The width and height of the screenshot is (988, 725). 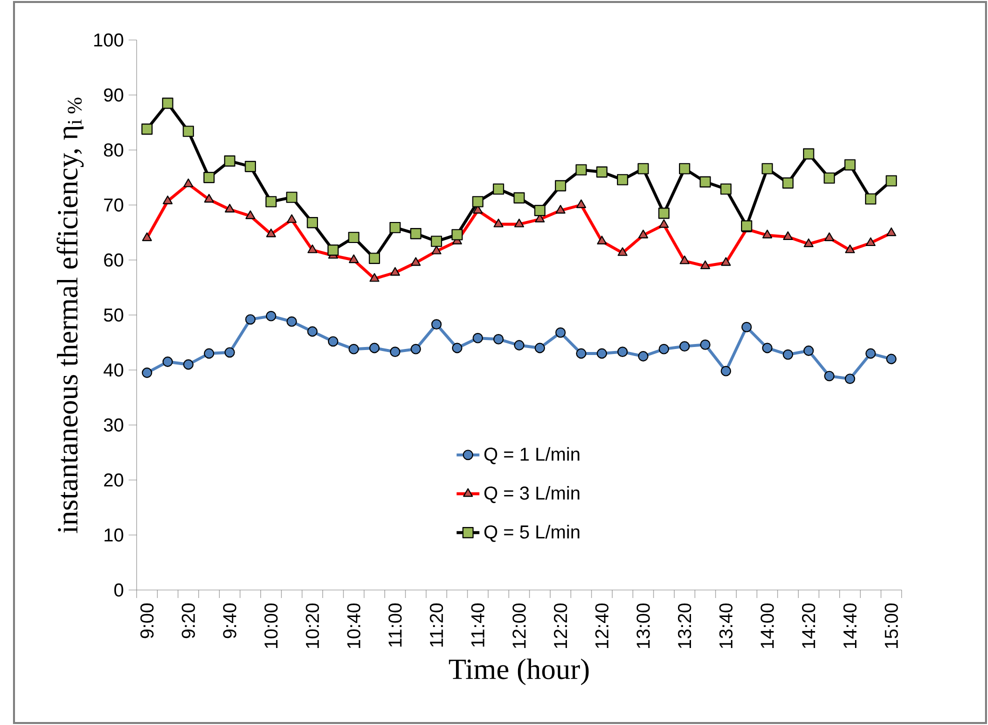 I want to click on x-tick-label: 11:40, so click(x=477, y=625).